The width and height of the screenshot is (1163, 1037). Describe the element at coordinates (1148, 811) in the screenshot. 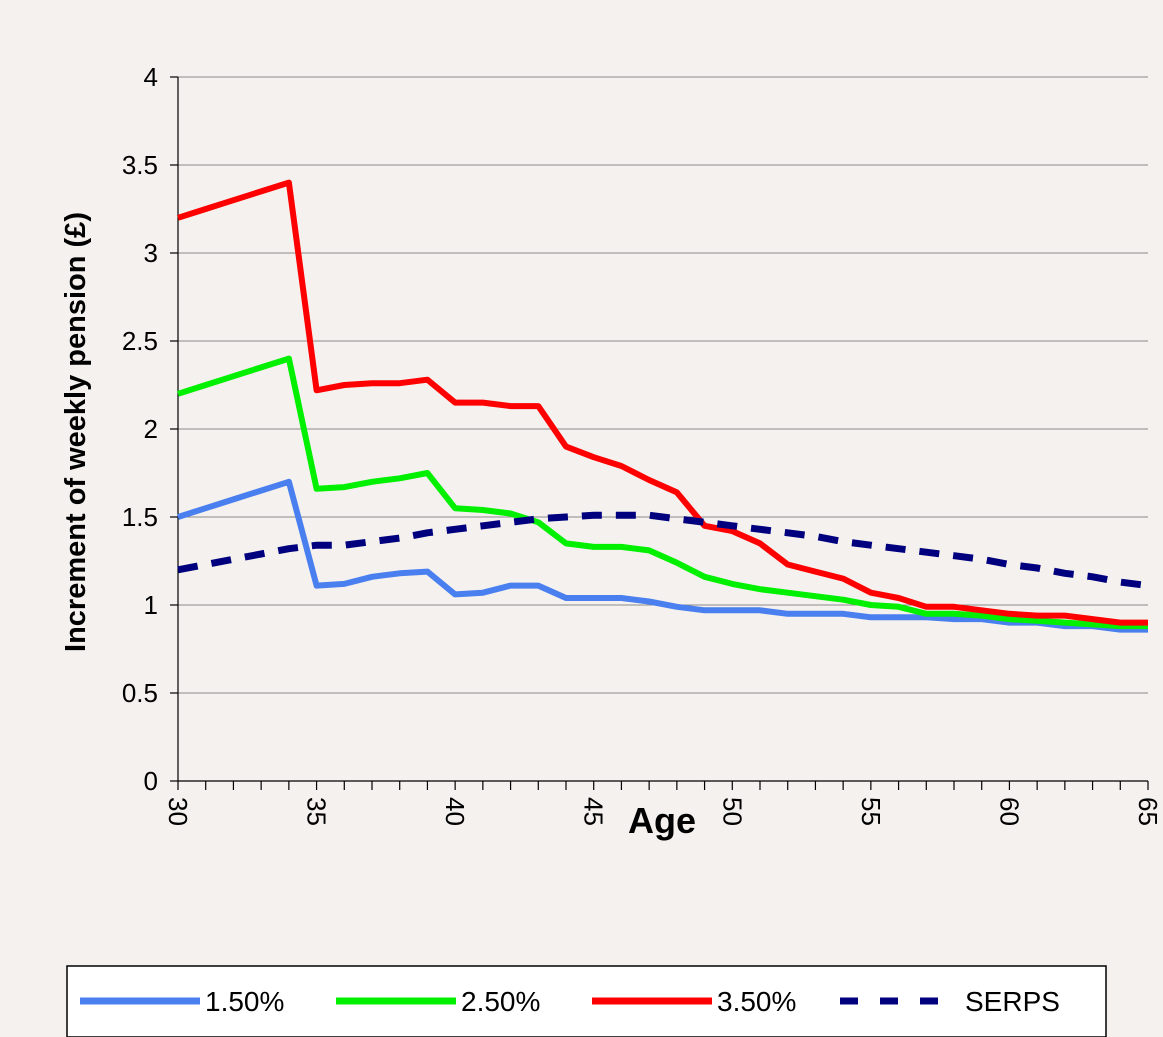

I see `x-tick-label: 65` at that location.